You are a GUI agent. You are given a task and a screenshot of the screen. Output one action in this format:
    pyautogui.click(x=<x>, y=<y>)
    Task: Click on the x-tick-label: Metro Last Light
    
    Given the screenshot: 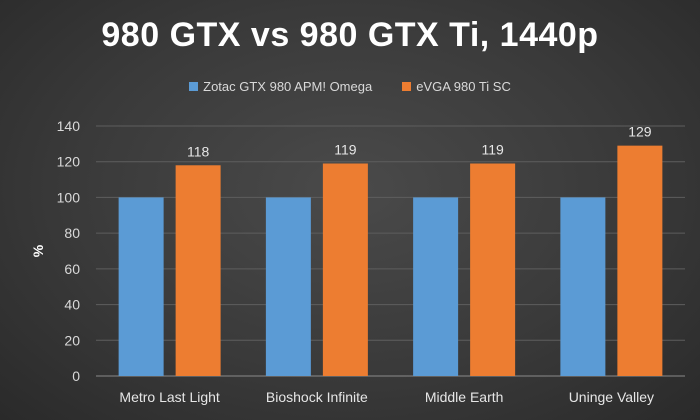 What is the action you would take?
    pyautogui.click(x=169, y=397)
    